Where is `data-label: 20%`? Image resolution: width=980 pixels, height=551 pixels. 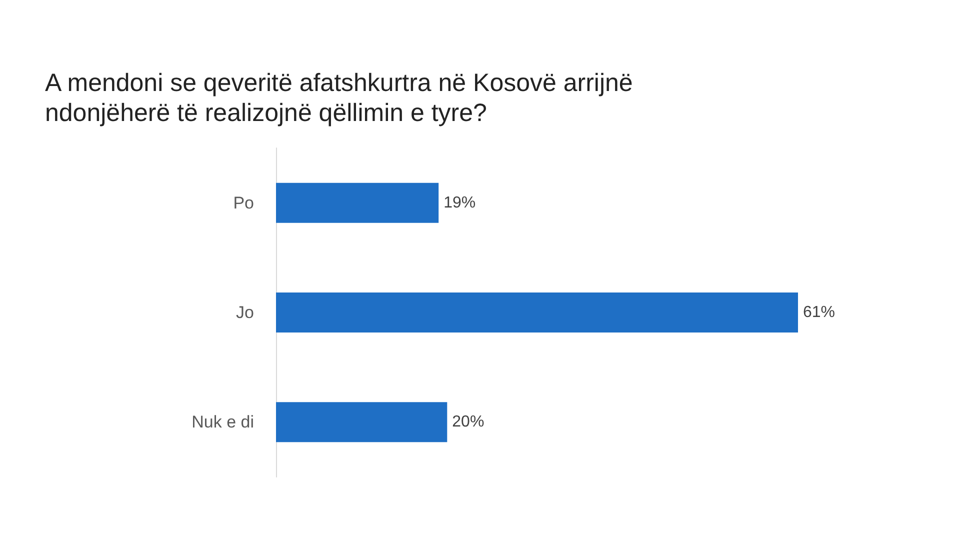 data-label: 20% is located at coordinates (468, 422).